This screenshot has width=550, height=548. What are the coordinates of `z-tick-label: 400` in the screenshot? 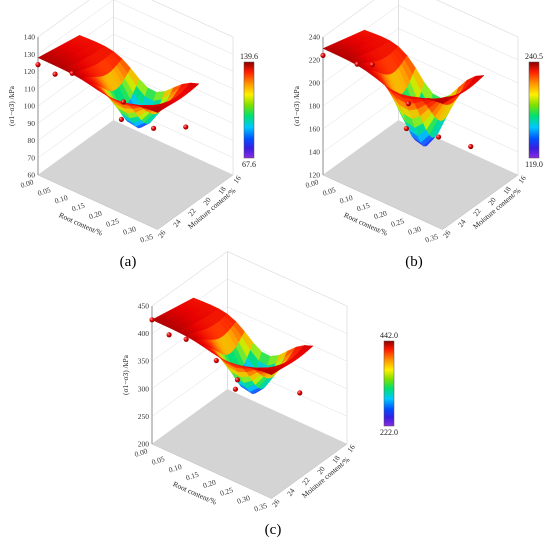 It's located at (144, 333).